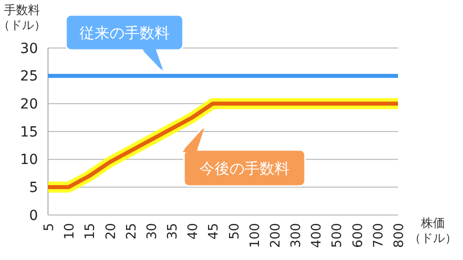 This screenshot has width=463, height=260. Describe the element at coordinates (125, 33) in the screenshot. I see `text: 従来の手数料` at that location.